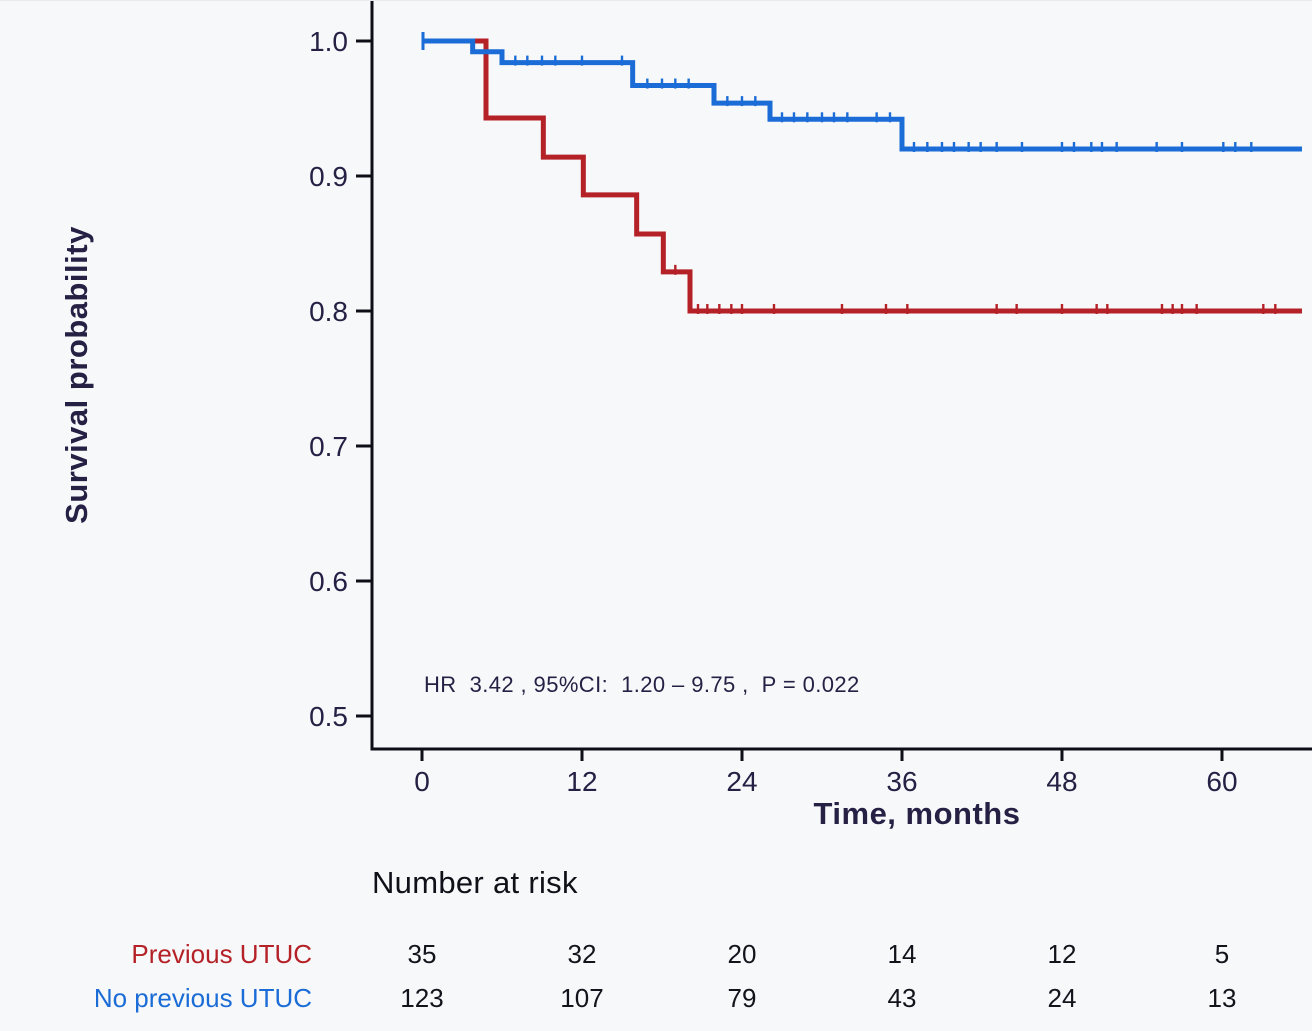 The image size is (1312, 1031). Describe the element at coordinates (1061, 781) in the screenshot. I see `x-tick-label: 48` at that location.